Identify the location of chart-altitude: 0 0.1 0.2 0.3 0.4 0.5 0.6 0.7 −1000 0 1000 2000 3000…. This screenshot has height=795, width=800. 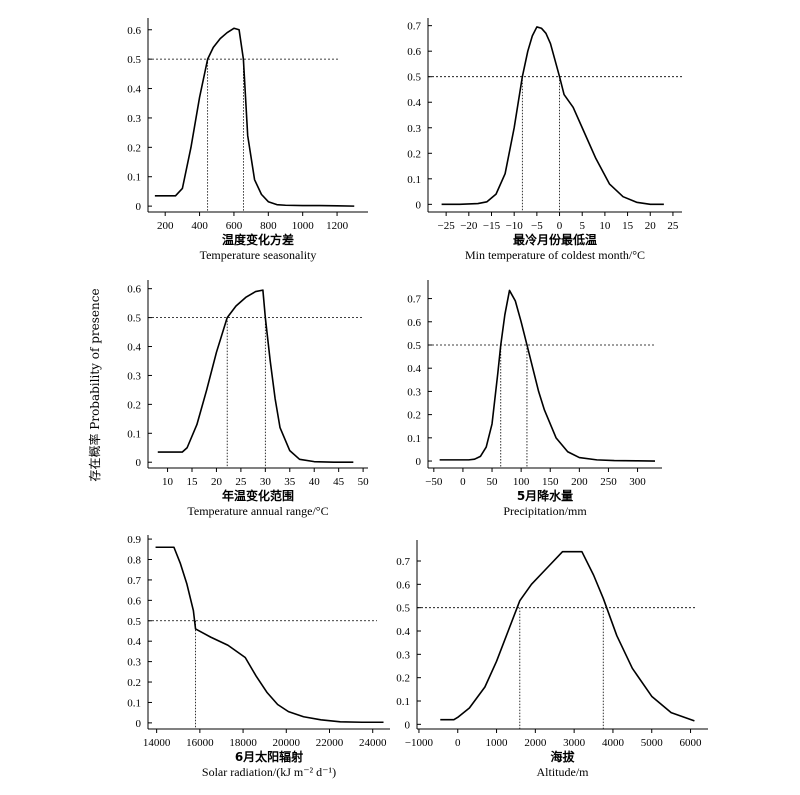
(552, 644).